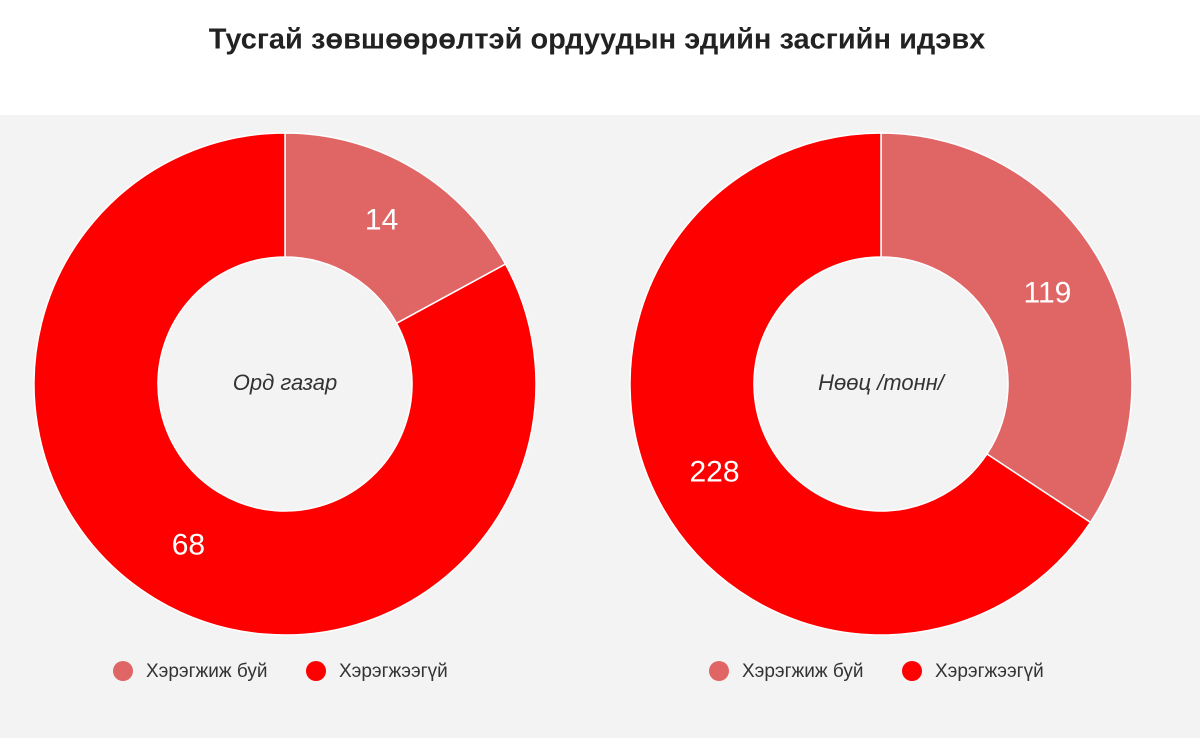 The height and width of the screenshot is (738, 1200). Describe the element at coordinates (381, 219) in the screenshot. I see `data-label: 14` at that location.